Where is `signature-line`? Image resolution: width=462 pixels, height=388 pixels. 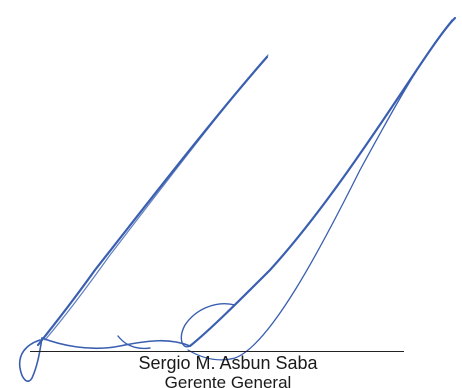 signature-line is located at coordinates (217, 351).